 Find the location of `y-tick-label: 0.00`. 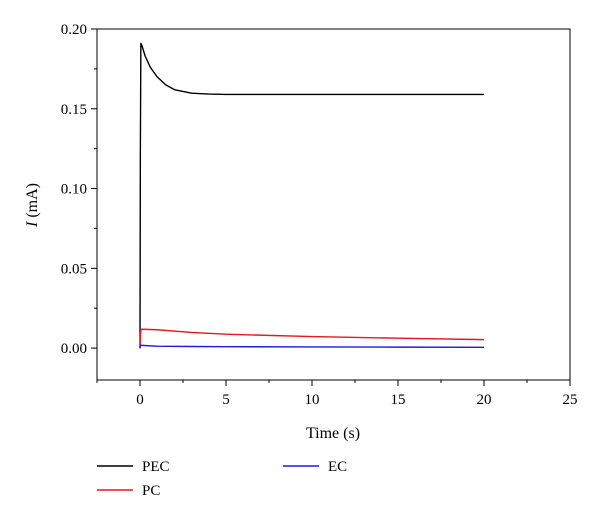

y-tick-label: 0.00 is located at coordinates (74, 349).